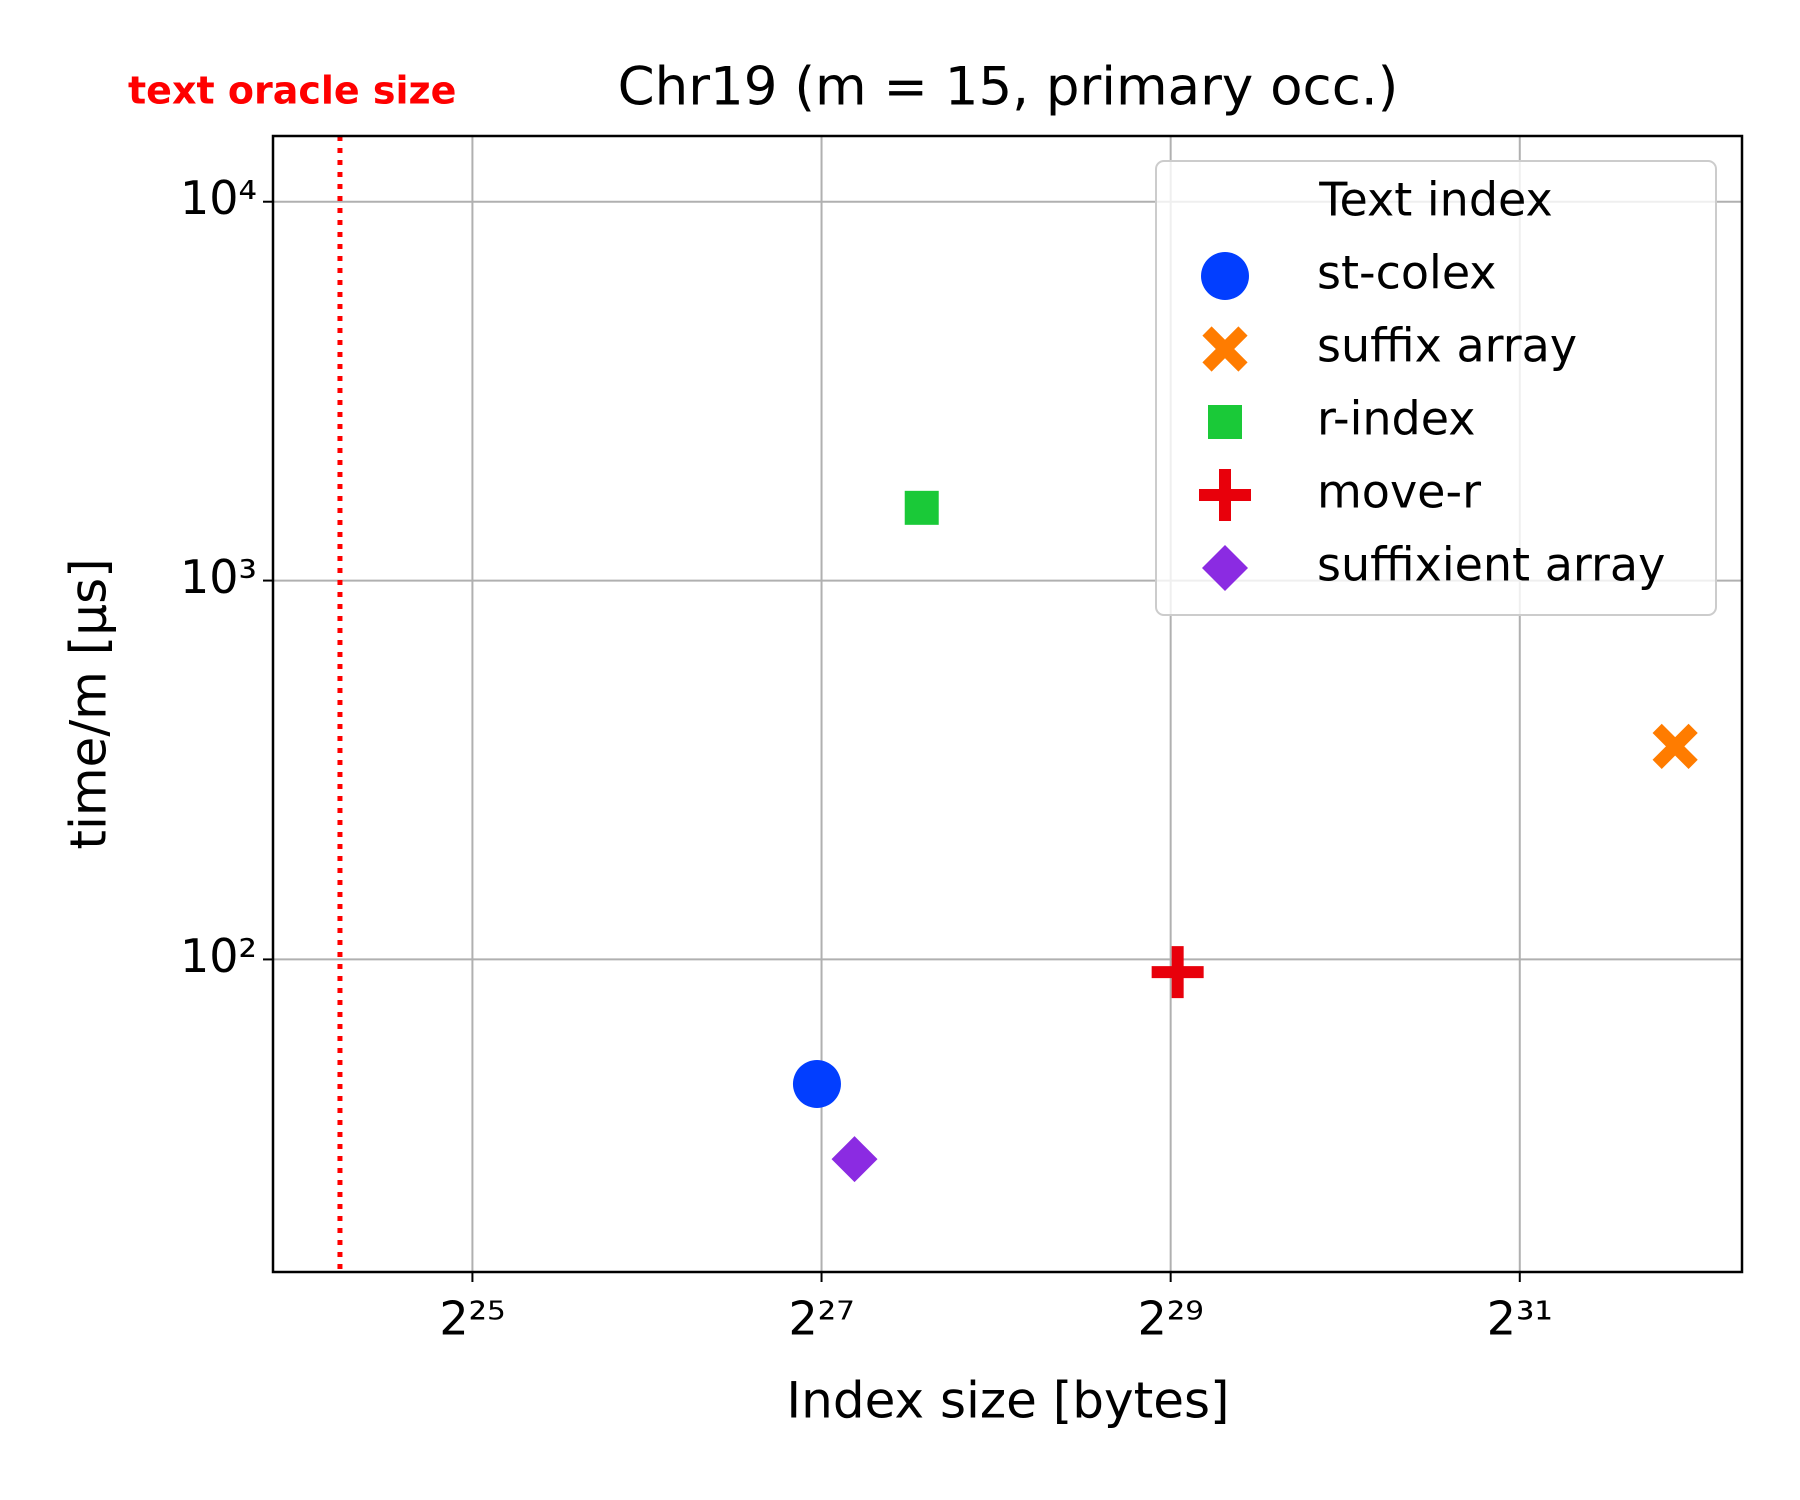 The image size is (1800, 1500). I want to click on x-tick-label: 2²⁹, so click(1171, 1319).